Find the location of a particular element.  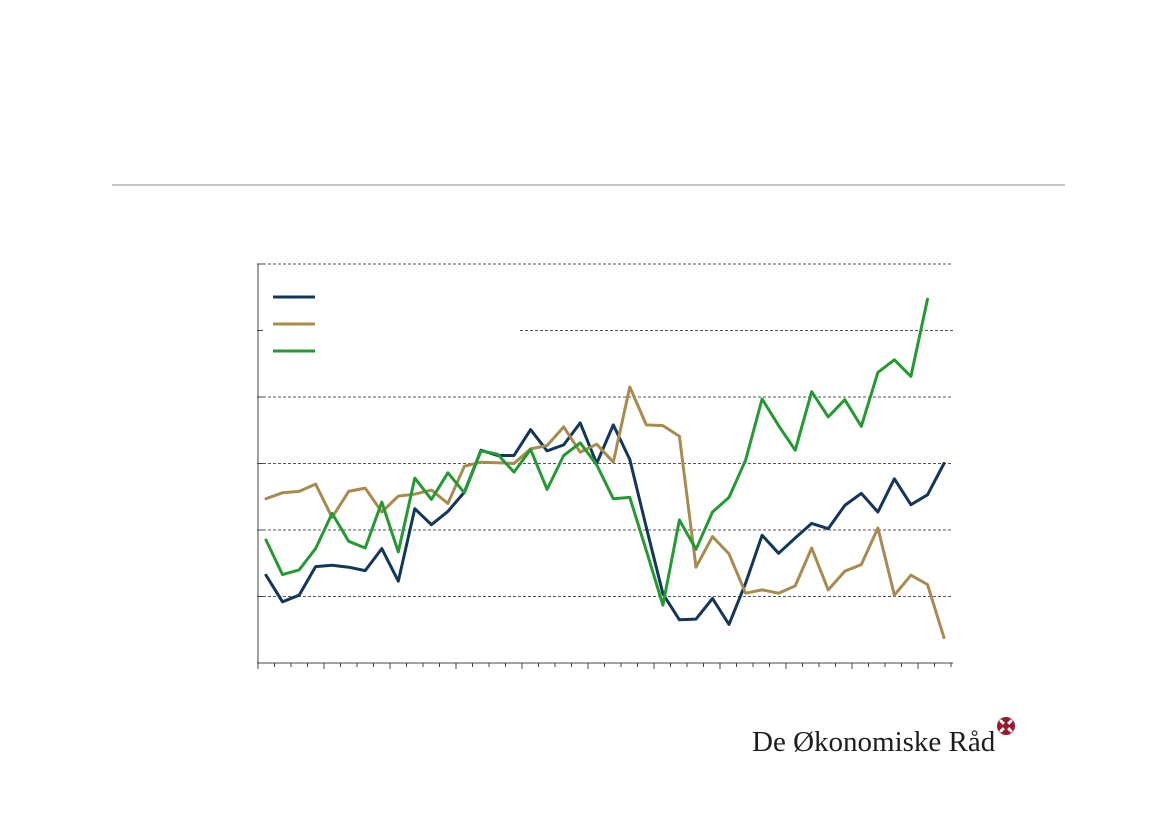

header-divider is located at coordinates (588, 185).